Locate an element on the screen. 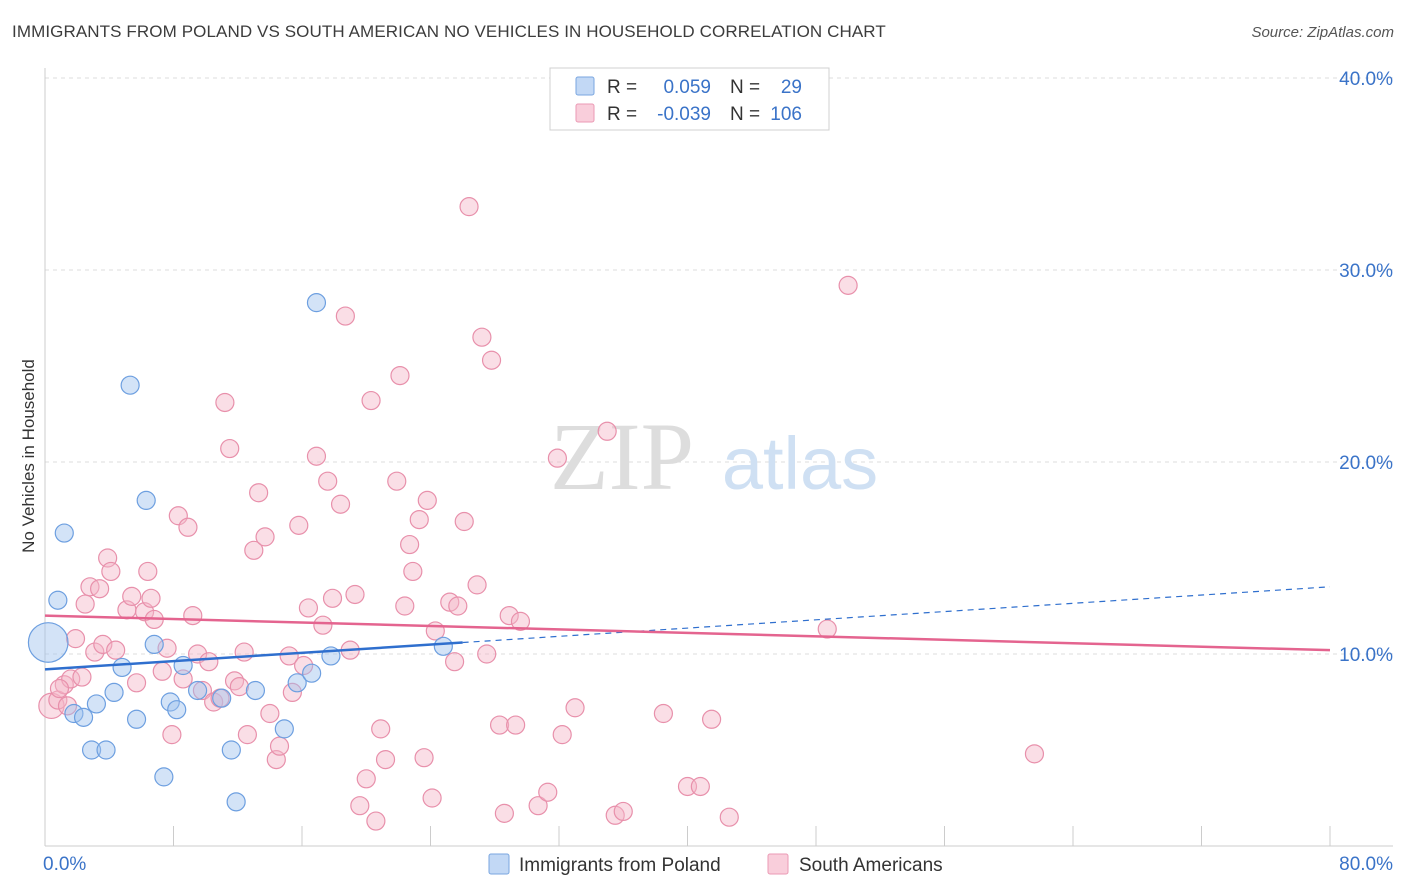 This screenshot has height=892, width=1406. watermark: ZIP atlas is located at coordinates (714, 456).